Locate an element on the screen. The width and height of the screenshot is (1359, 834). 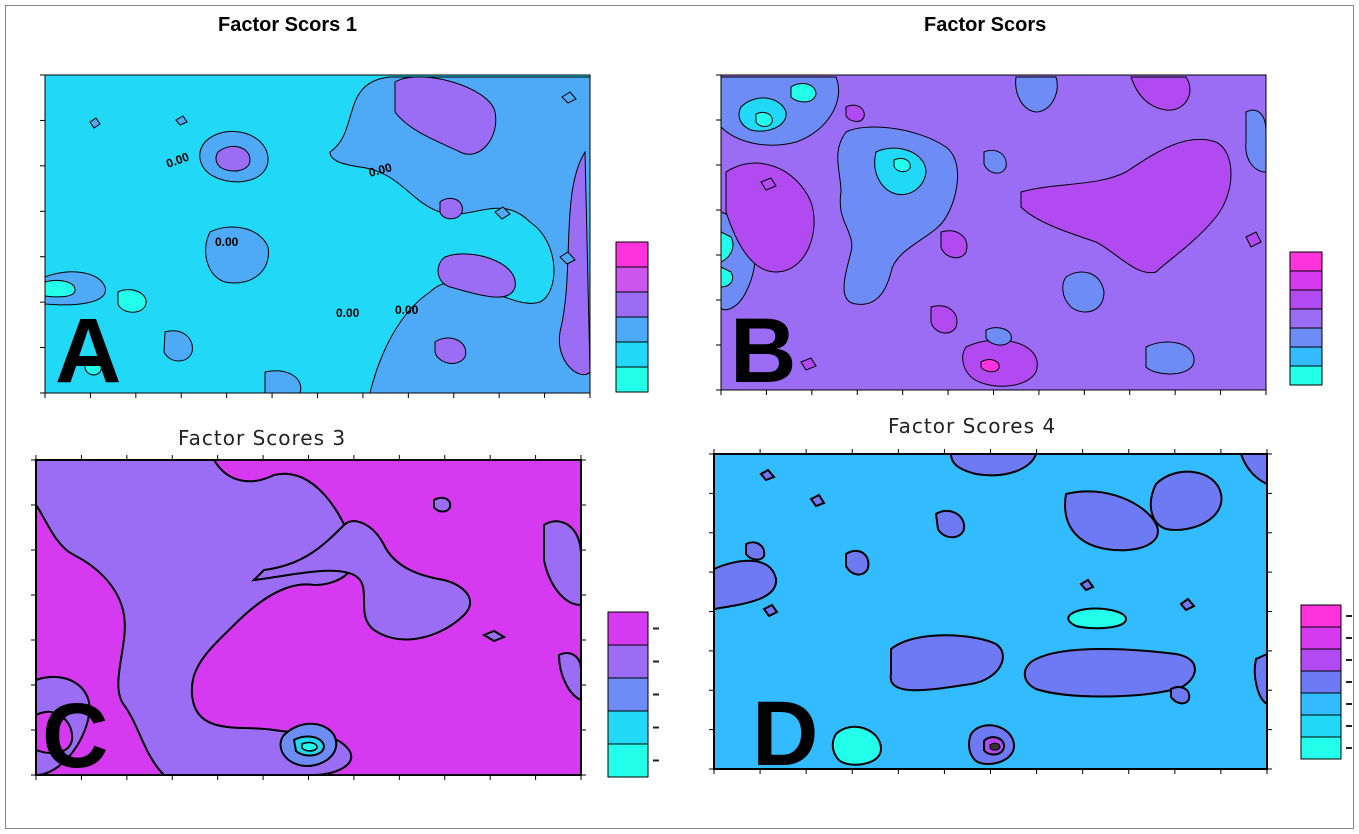
panel-b-legend is located at coordinates (1306, 318).